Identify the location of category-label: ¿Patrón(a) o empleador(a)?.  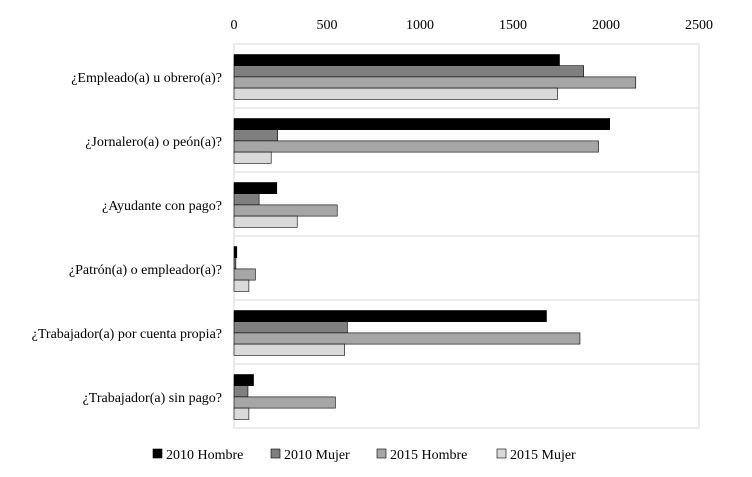
(145, 270).